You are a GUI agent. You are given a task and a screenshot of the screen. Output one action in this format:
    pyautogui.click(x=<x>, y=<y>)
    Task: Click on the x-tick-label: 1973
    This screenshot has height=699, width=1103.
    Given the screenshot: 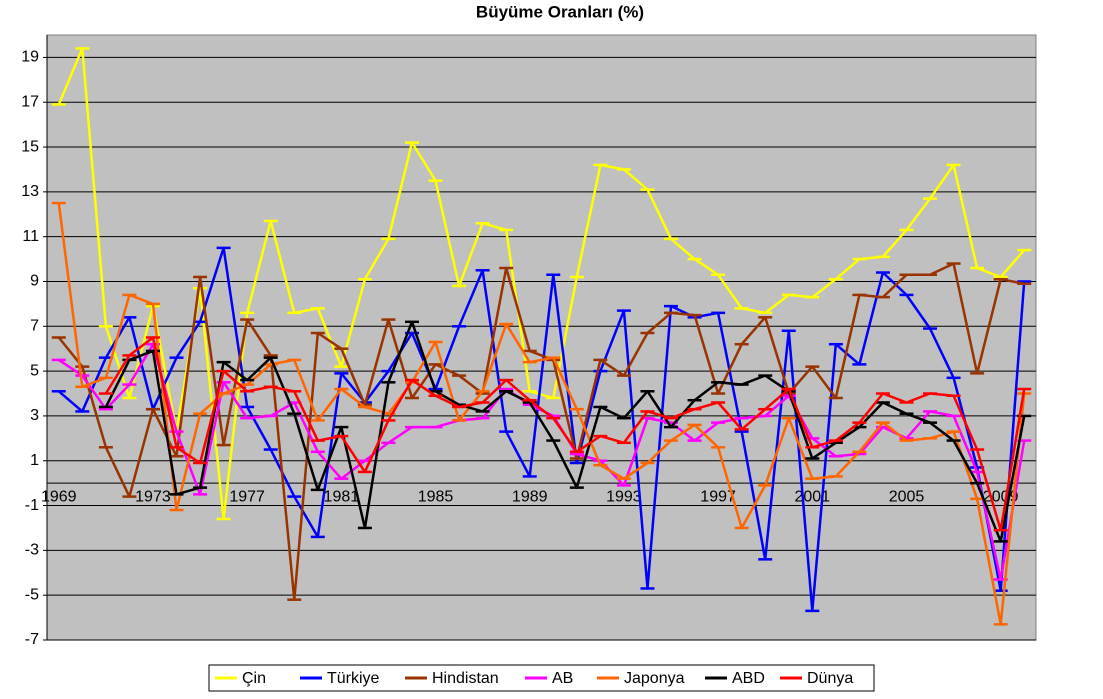 What is the action you would take?
    pyautogui.click(x=153, y=496)
    